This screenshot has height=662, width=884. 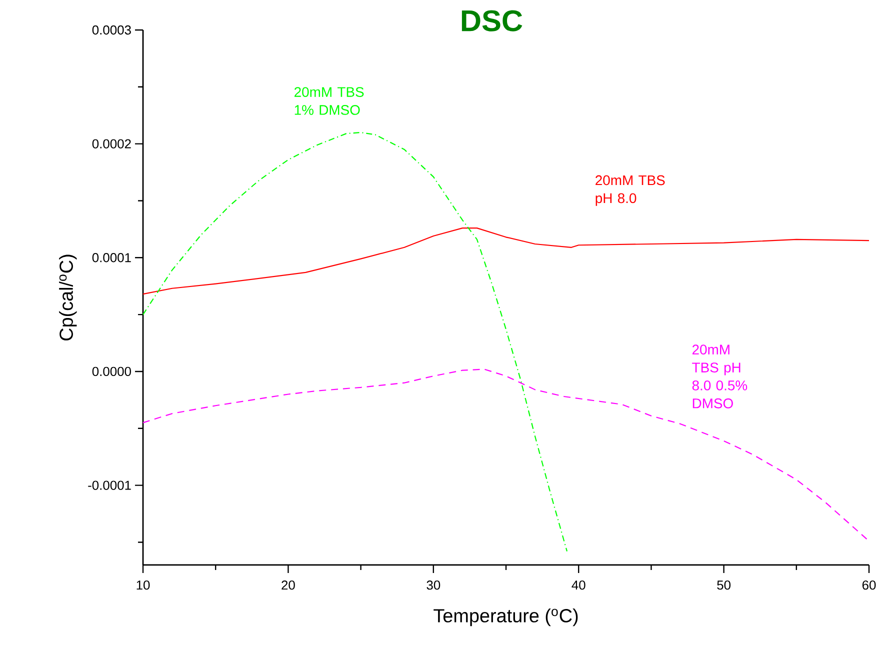 What do you see at coordinates (869, 585) in the screenshot?
I see `x-tick-label: 60` at bounding box center [869, 585].